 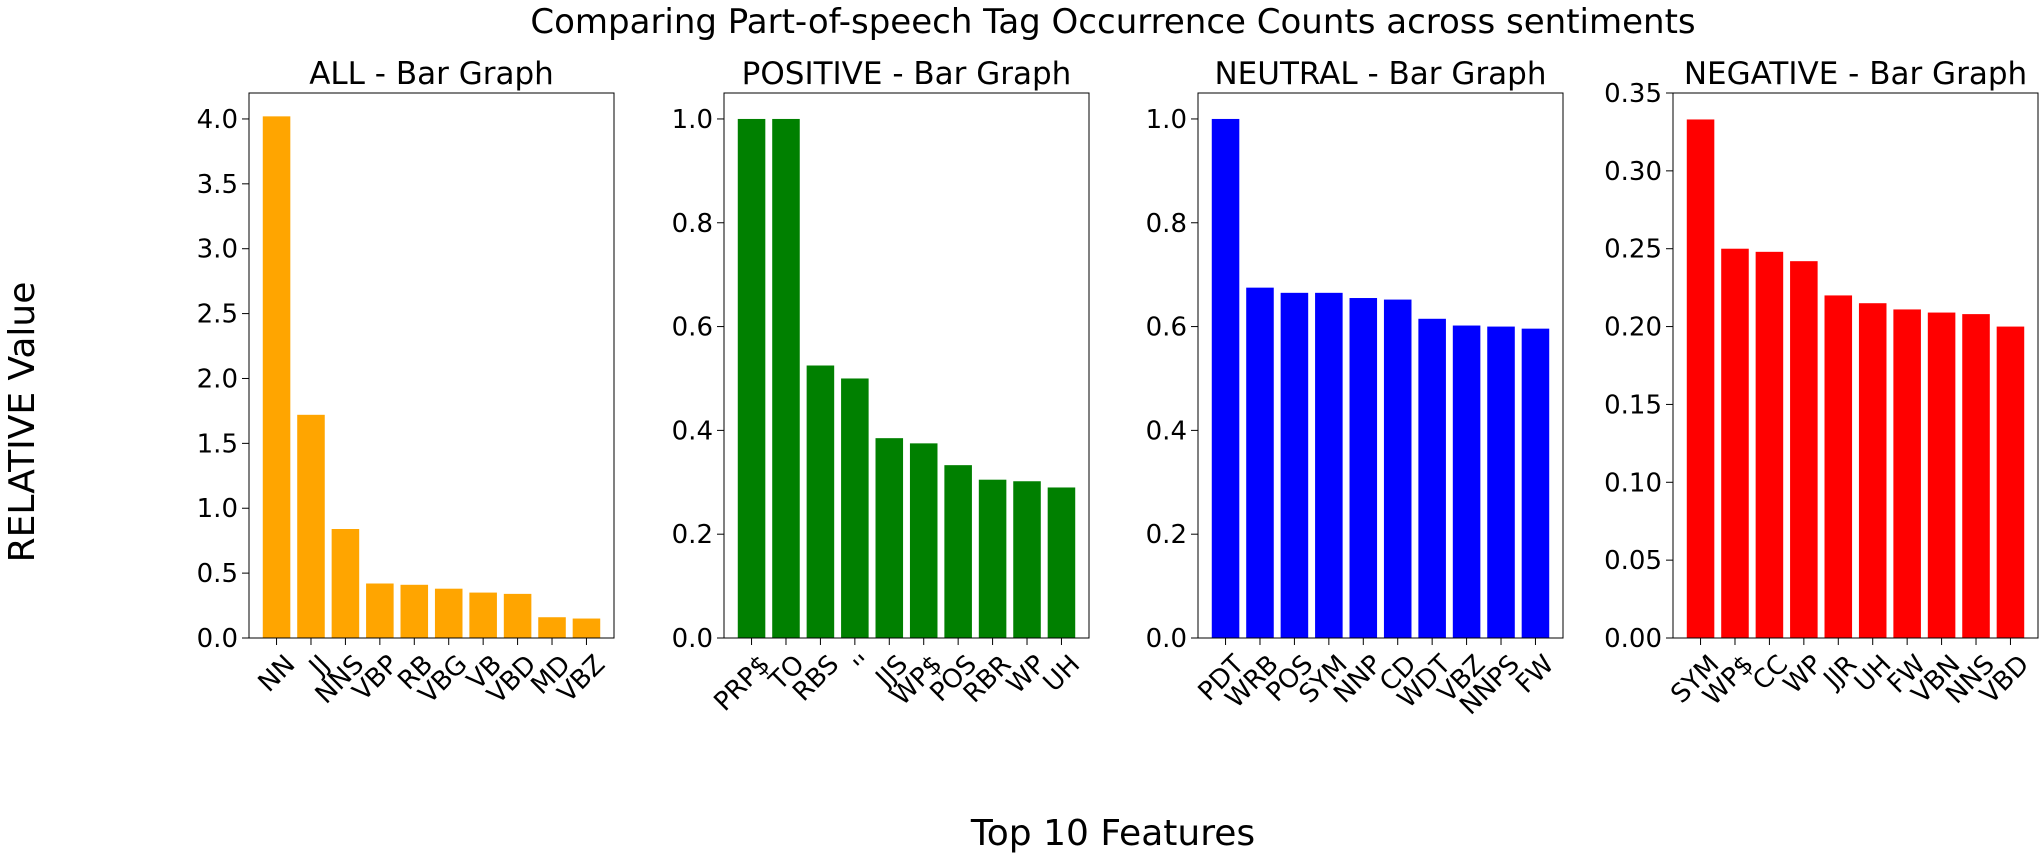 What do you see at coordinates (820, 501) in the screenshot?
I see `bar-RBS` at bounding box center [820, 501].